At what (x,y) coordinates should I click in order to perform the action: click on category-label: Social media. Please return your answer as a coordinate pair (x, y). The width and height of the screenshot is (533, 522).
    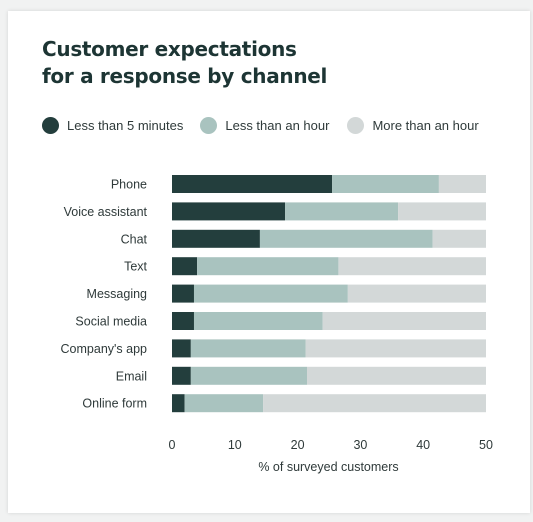
    Looking at the image, I should click on (111, 322).